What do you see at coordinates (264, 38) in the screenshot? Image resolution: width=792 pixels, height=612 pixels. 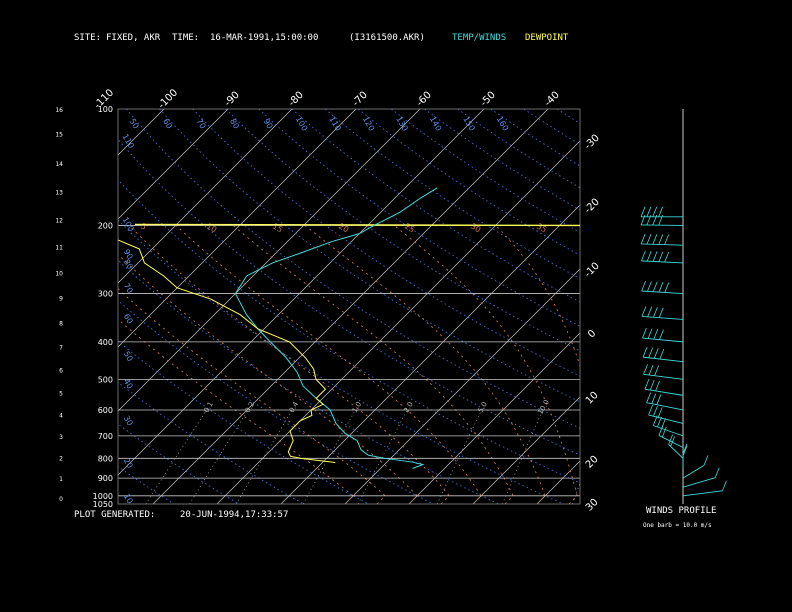 I see `time-value: 16-MAR-1991,15:00:00` at bounding box center [264, 38].